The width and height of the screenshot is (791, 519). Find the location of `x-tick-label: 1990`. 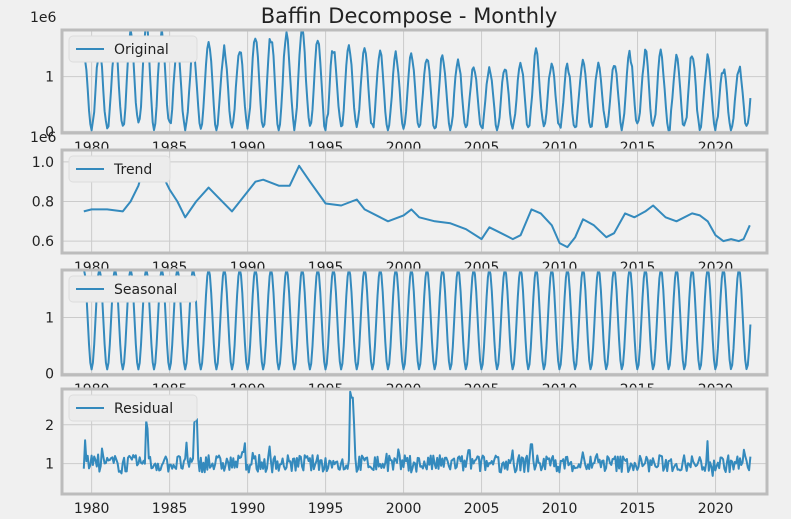

x-tick-label: 1990 is located at coordinates (248, 509).